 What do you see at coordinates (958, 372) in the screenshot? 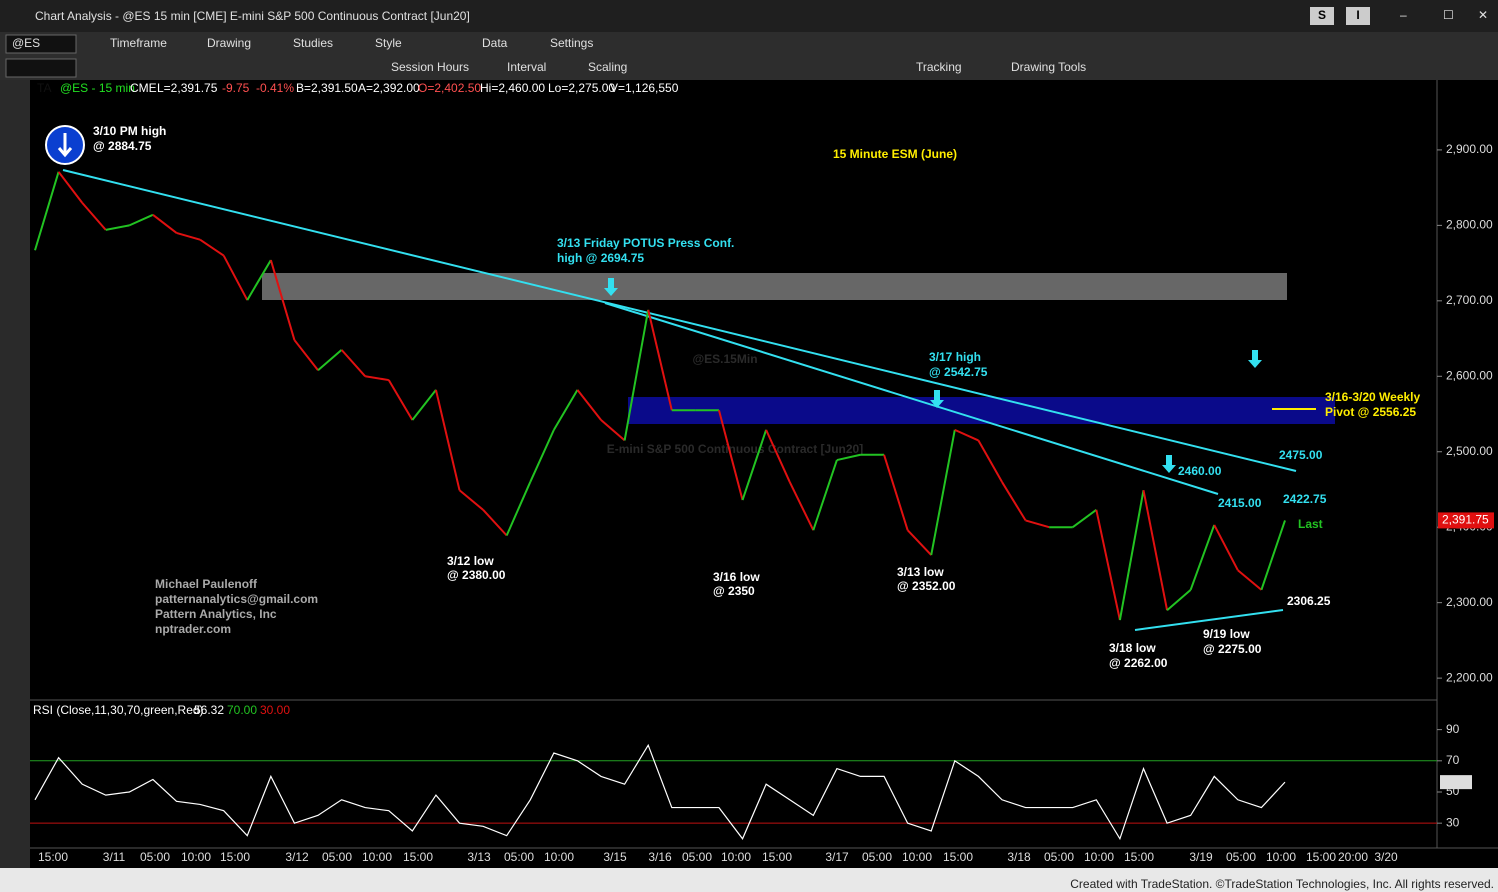
I see `annotation: @ 2542.75` at bounding box center [958, 372].